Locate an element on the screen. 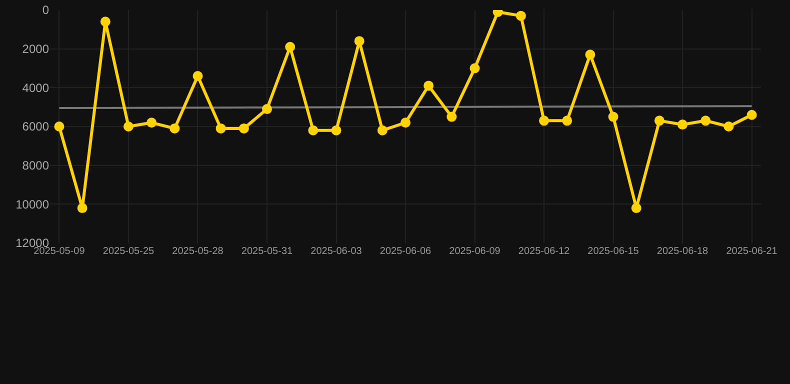  x-tick-label: 2025-05-31 is located at coordinates (267, 251).